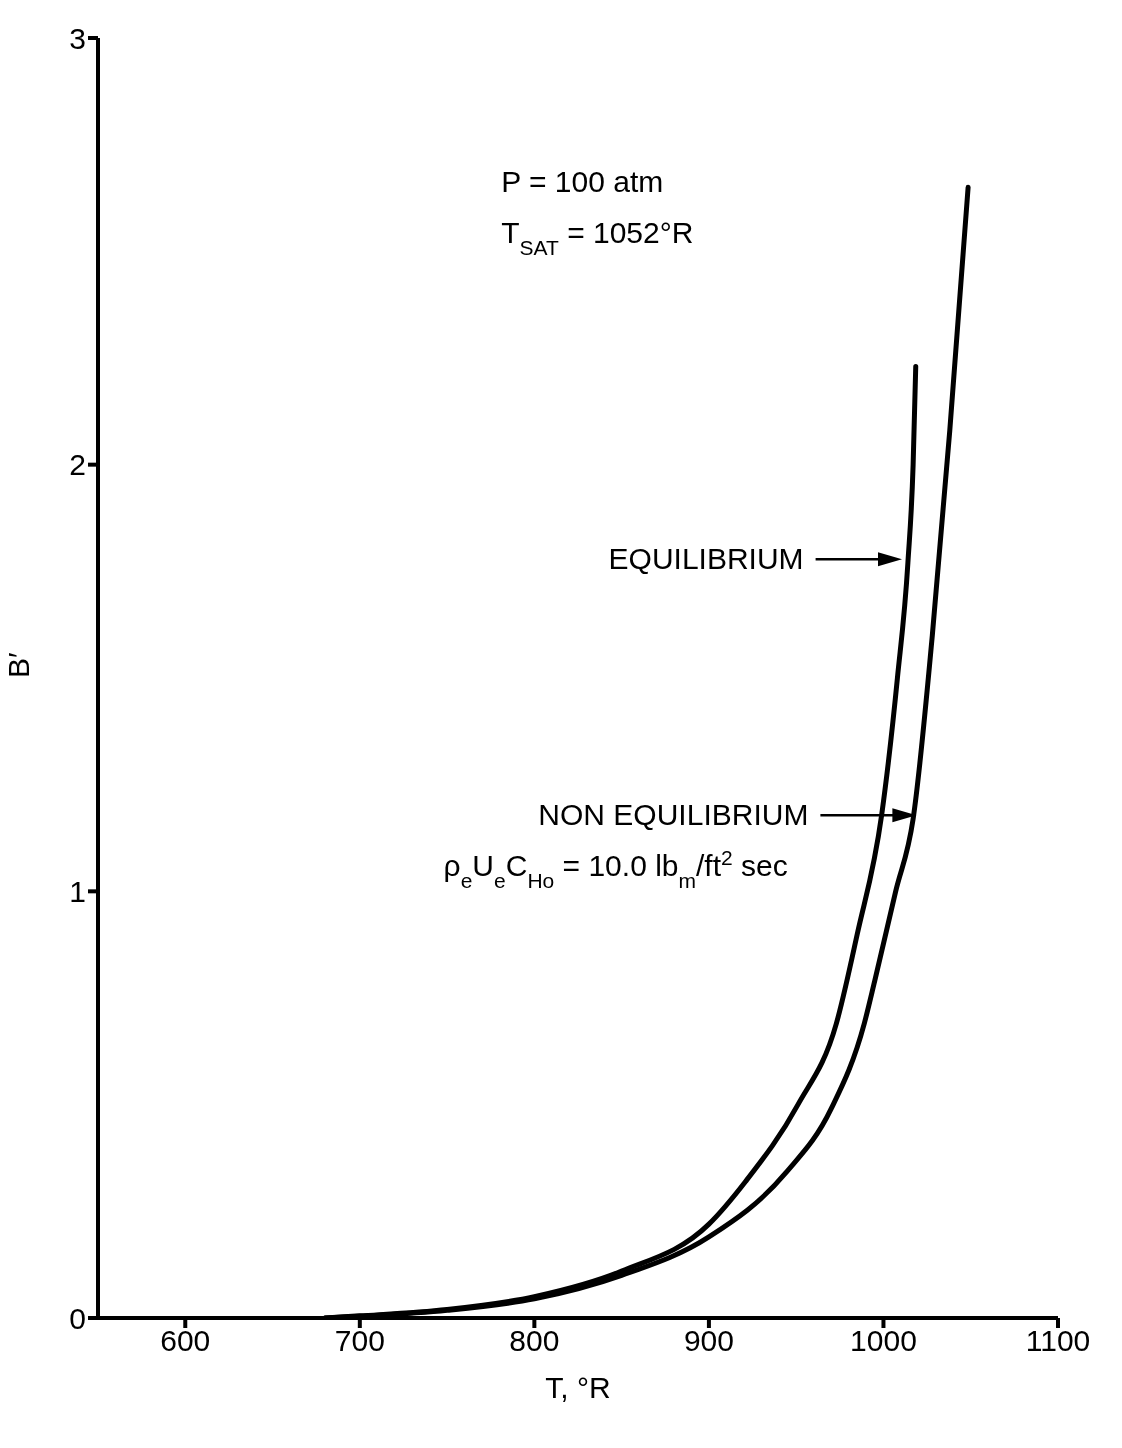 This screenshot has width=1122, height=1448. I want to click on x-tick-label: 700, so click(359, 1341).